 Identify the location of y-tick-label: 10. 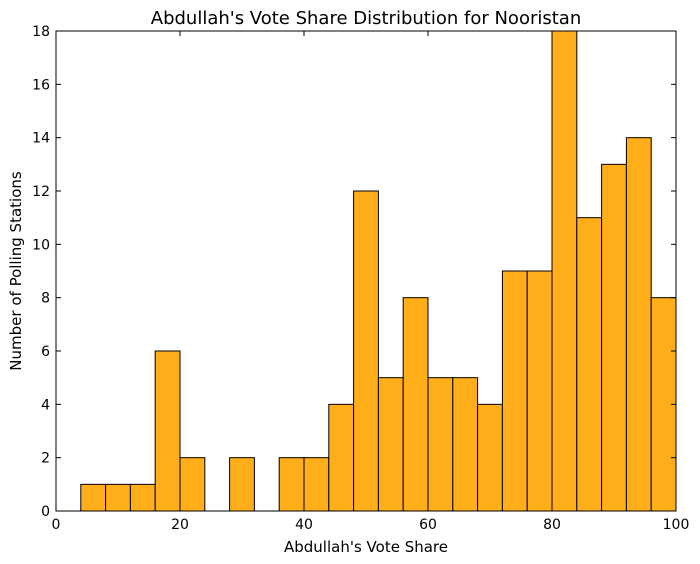
(41, 245).